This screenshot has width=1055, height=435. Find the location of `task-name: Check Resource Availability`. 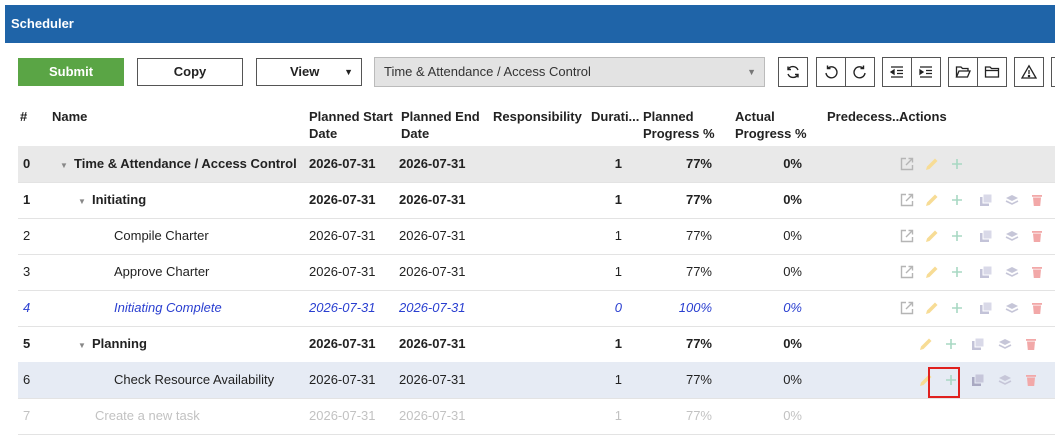

task-name: Check Resource Availability is located at coordinates (194, 379).